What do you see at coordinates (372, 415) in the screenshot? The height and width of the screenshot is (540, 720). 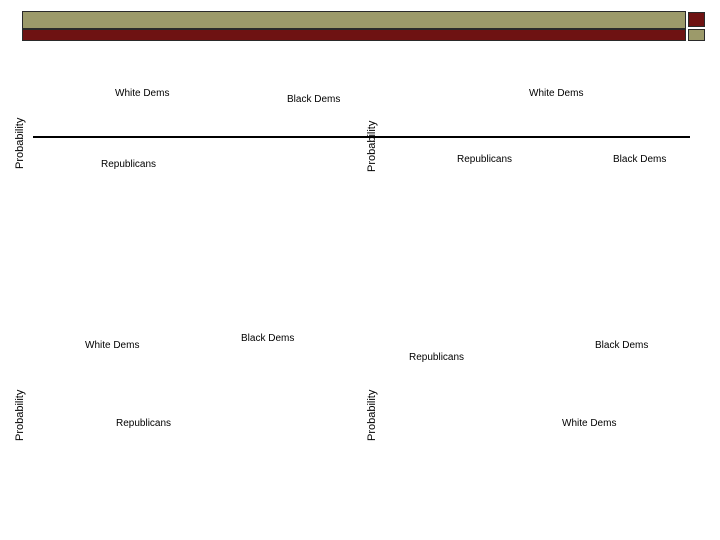 I see `panel-4-y-axis-label: Probability` at bounding box center [372, 415].